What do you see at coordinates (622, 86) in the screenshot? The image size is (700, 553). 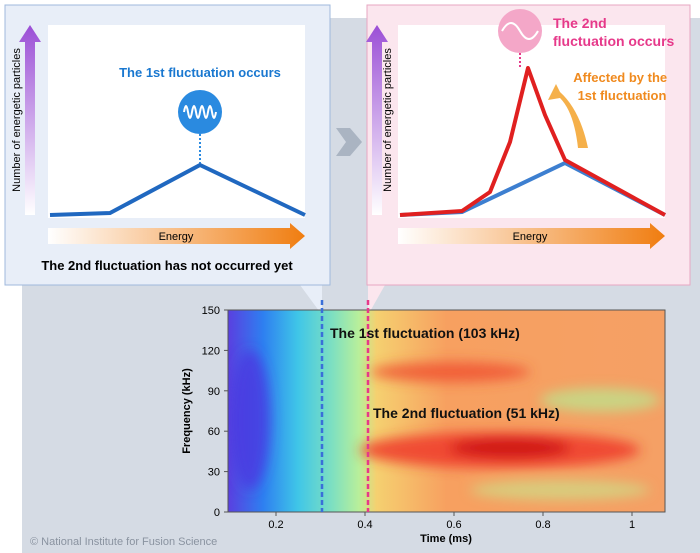 I see `note: Affected by the 1st fluctuation` at bounding box center [622, 86].